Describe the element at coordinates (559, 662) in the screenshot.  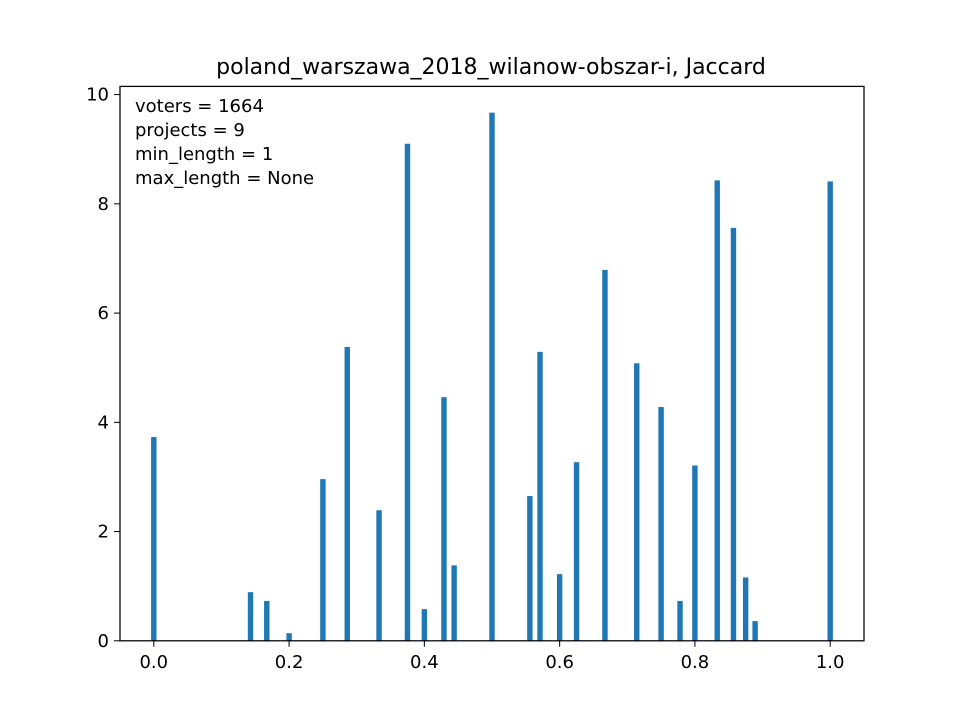
I see `x-tick-label-3: 0.6` at that location.